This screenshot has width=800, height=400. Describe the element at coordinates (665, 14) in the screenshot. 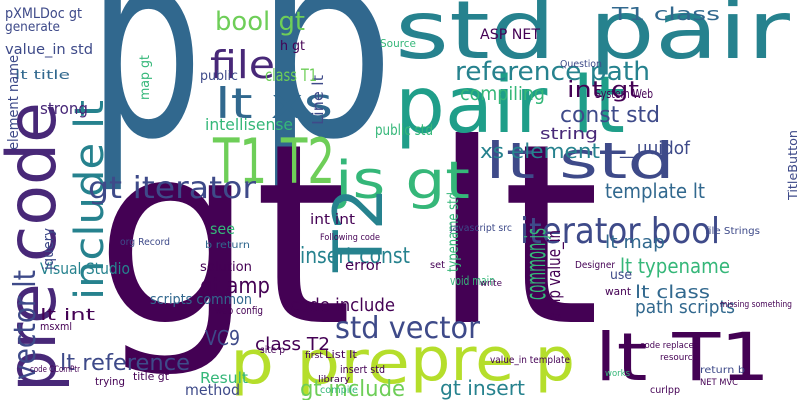

I see `word: T1 class` at that location.